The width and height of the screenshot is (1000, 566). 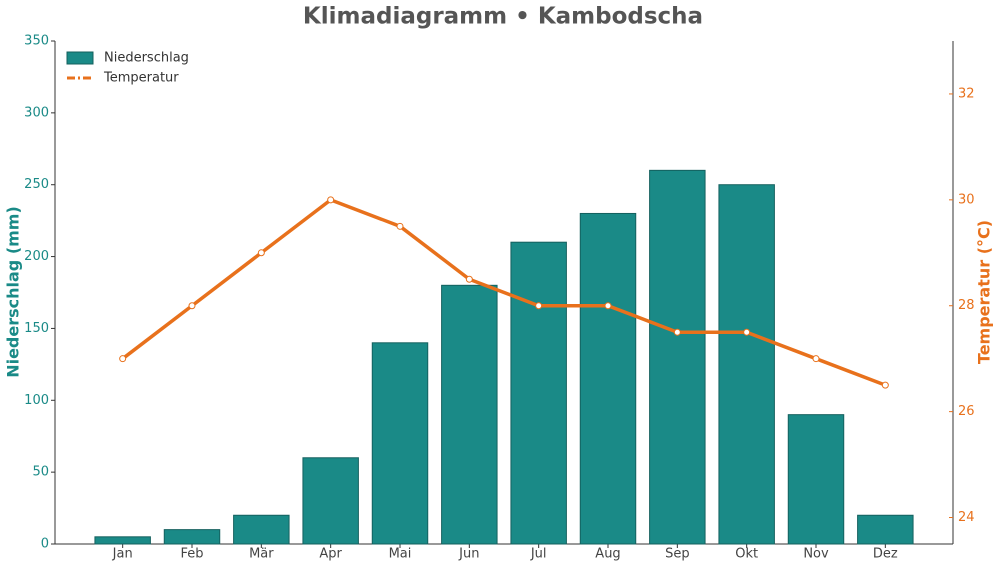 What do you see at coordinates (146, 58) in the screenshot?
I see `legend-label: Niederschlag` at bounding box center [146, 58].